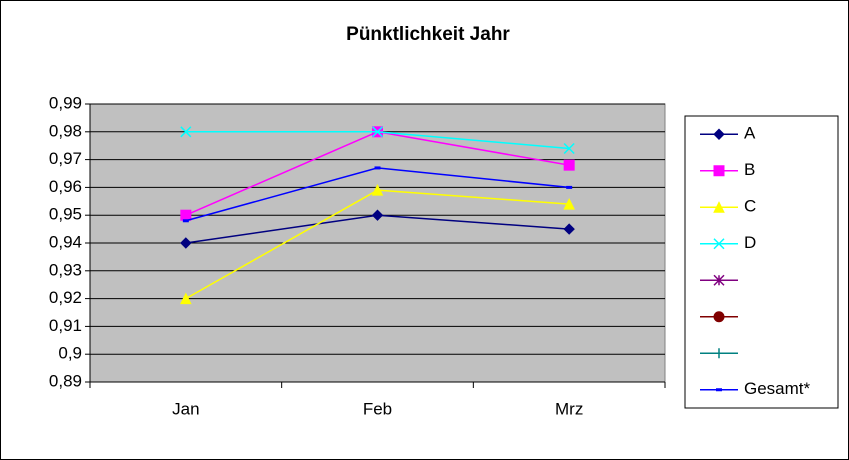 This screenshot has width=849, height=460. Describe the element at coordinates (185, 408) in the screenshot. I see `x-tick-label: Jan` at that location.